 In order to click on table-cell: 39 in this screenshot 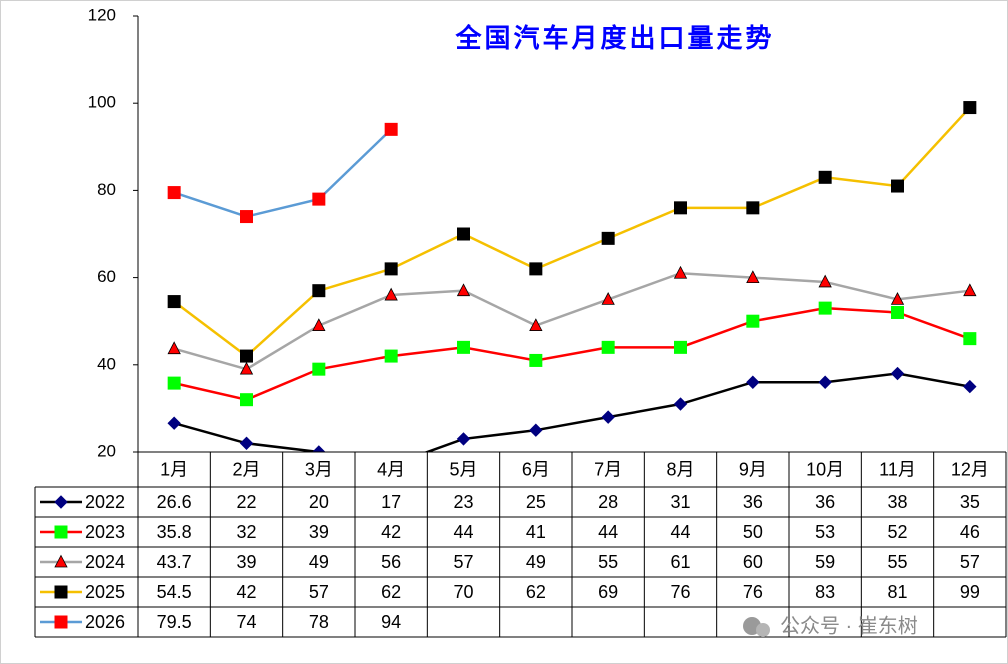, I will do `click(319, 532)`.